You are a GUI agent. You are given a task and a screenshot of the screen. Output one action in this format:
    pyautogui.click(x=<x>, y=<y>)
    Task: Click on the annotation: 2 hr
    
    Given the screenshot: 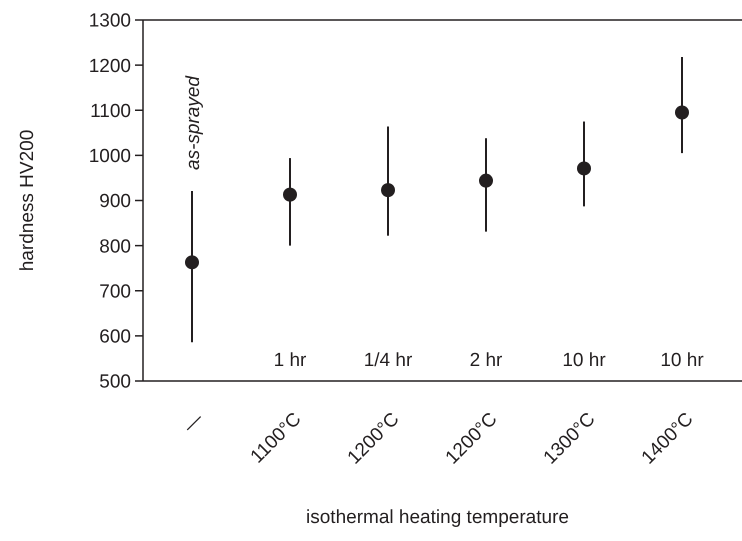 What is the action you would take?
    pyautogui.click(x=487, y=360)
    